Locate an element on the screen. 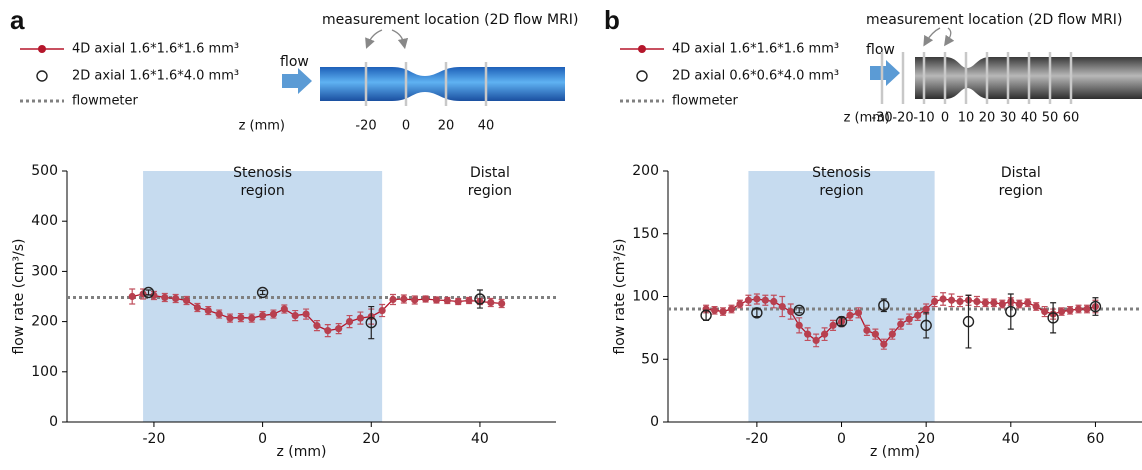  z-tick-label: -20 is located at coordinates (902, 118).